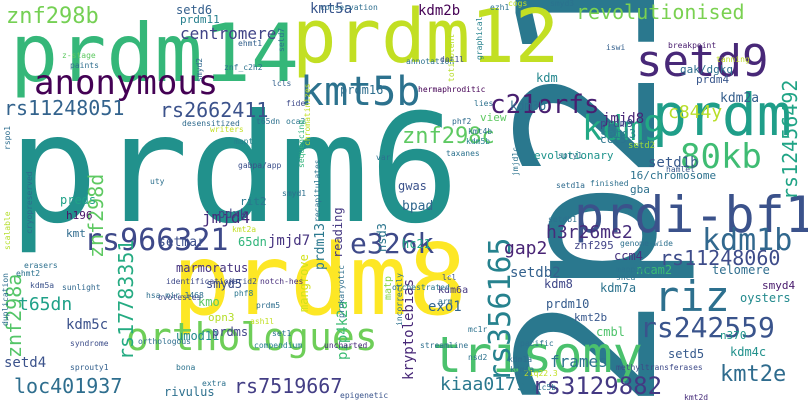 This screenshot has height=404, width=808. Describe the element at coordinates (483, 384) in the screenshot. I see `cloud-word: kiaa0179` at that location.